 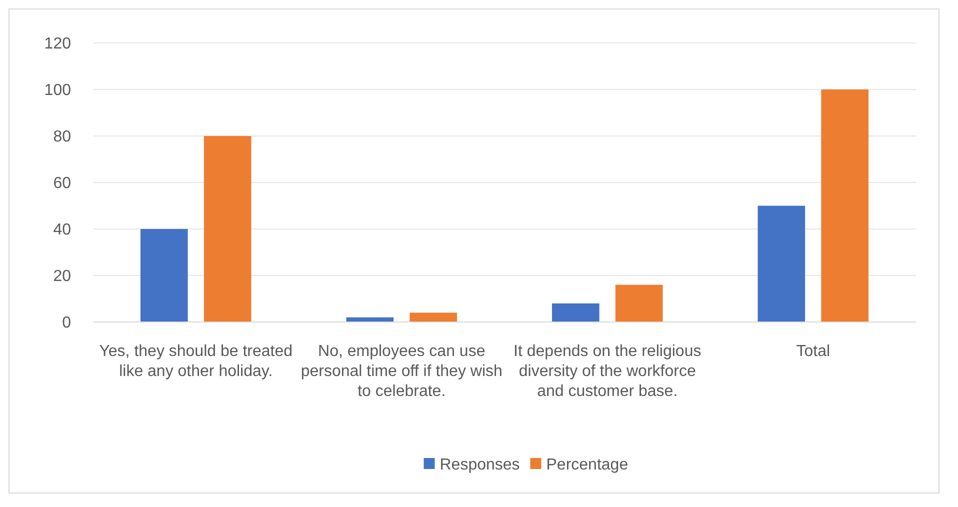 I want to click on y-tick-label: 100, so click(x=58, y=91).